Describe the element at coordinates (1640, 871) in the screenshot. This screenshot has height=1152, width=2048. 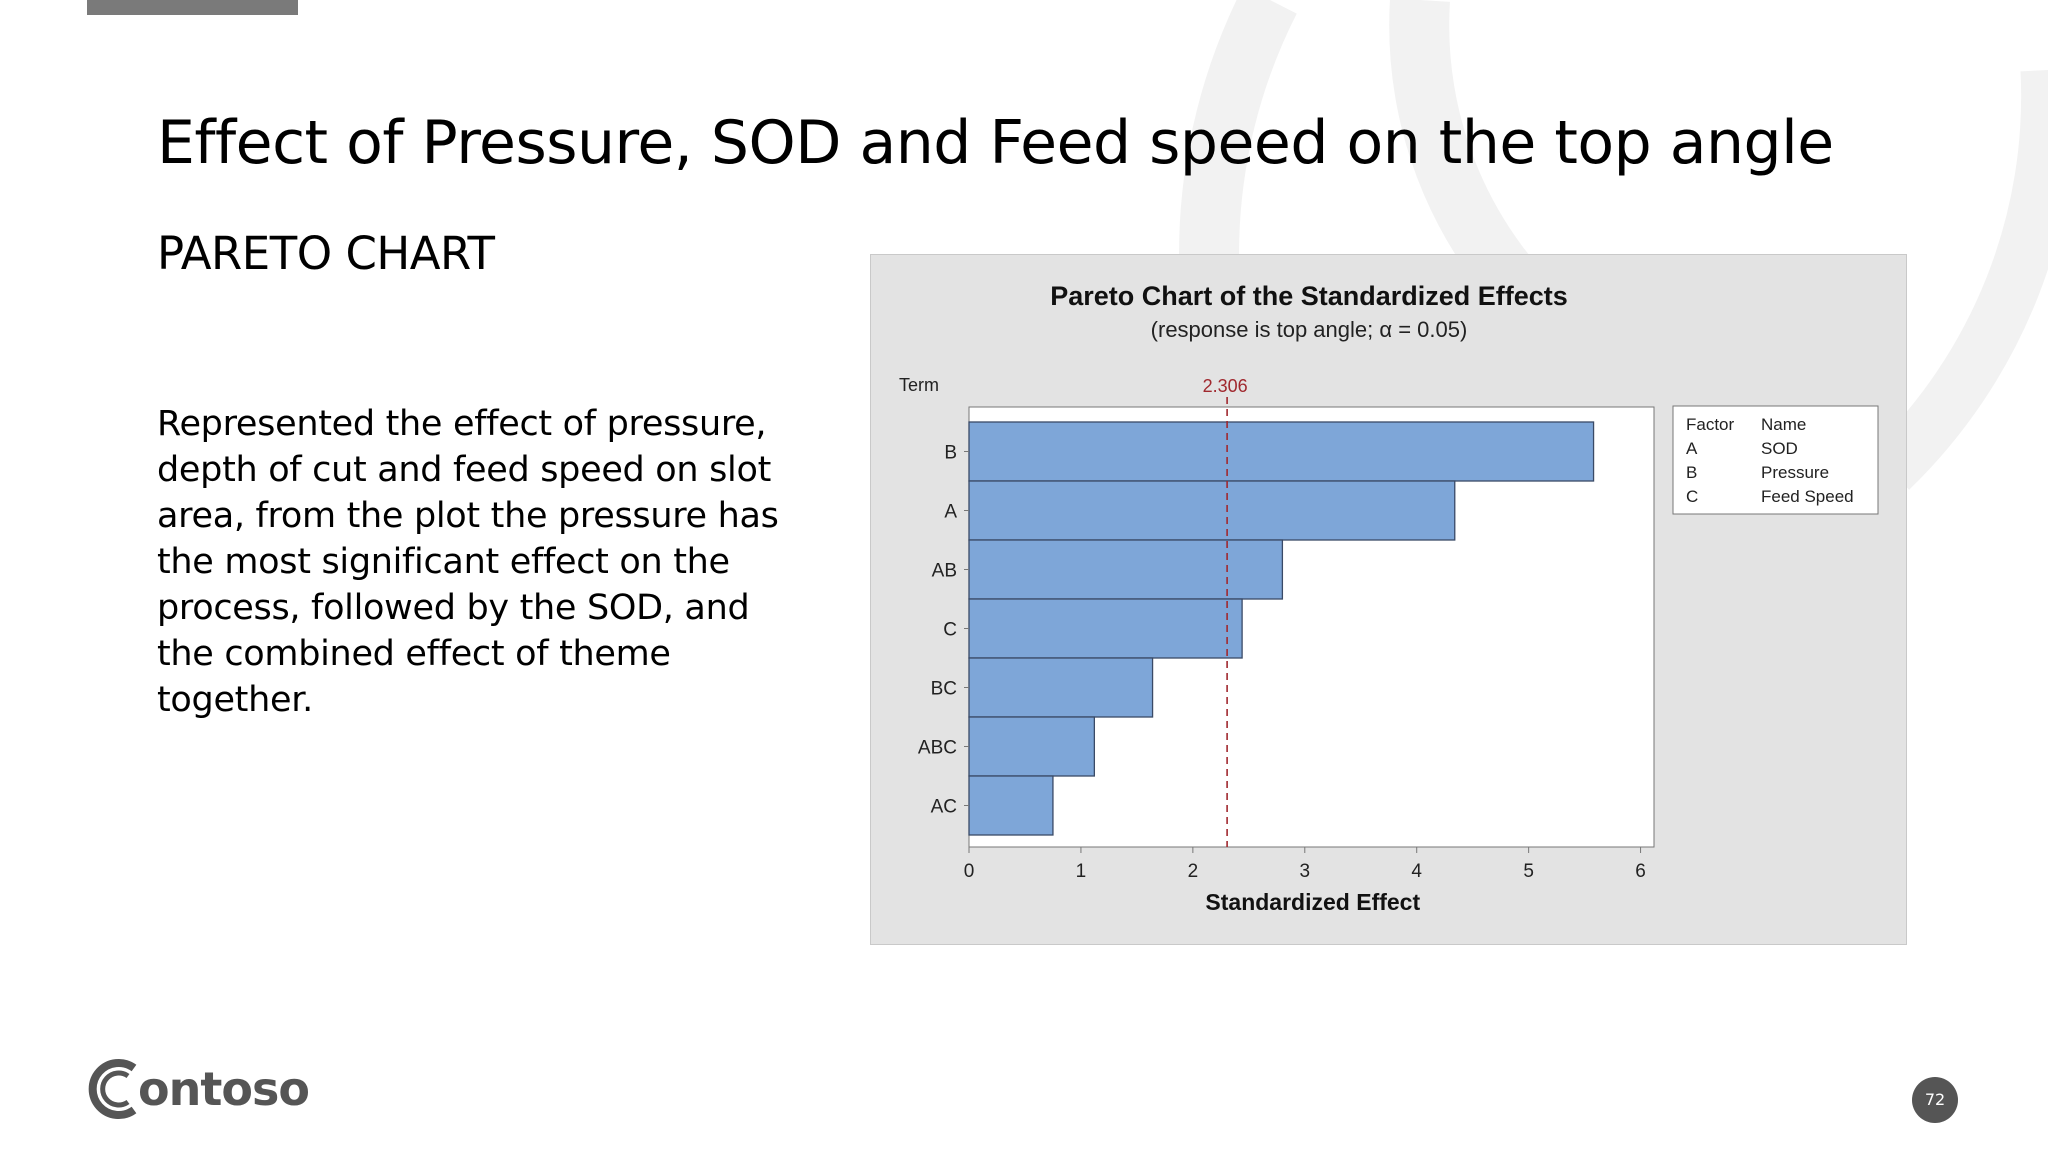
I see `x-tick-label-6: 6` at that location.